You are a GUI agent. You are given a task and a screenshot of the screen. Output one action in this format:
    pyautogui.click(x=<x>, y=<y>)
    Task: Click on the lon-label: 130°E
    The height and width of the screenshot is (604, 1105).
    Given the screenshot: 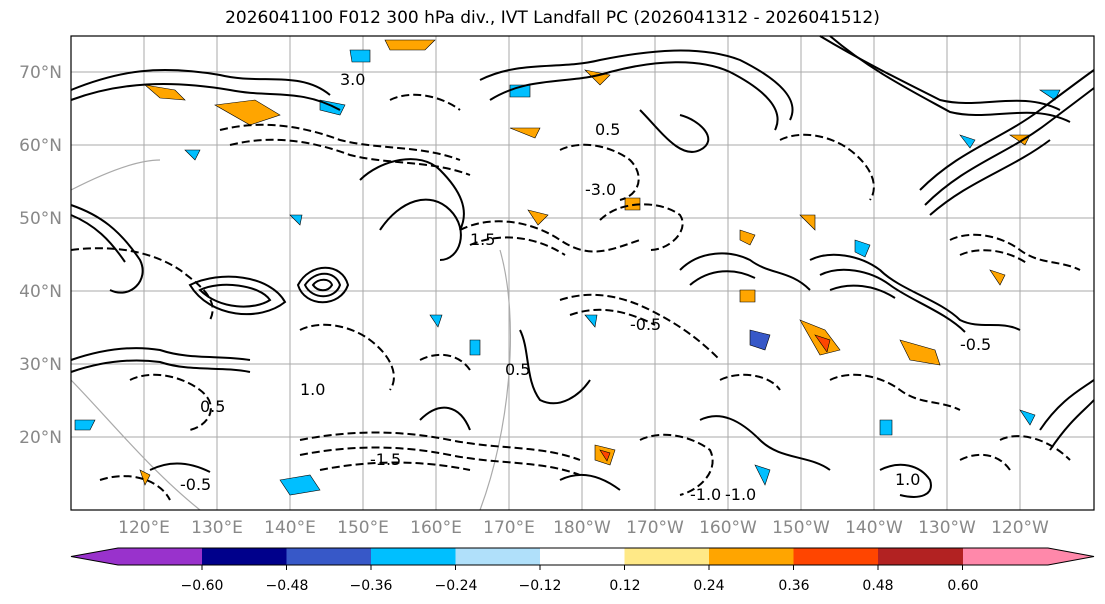 What is the action you would take?
    pyautogui.click(x=217, y=528)
    